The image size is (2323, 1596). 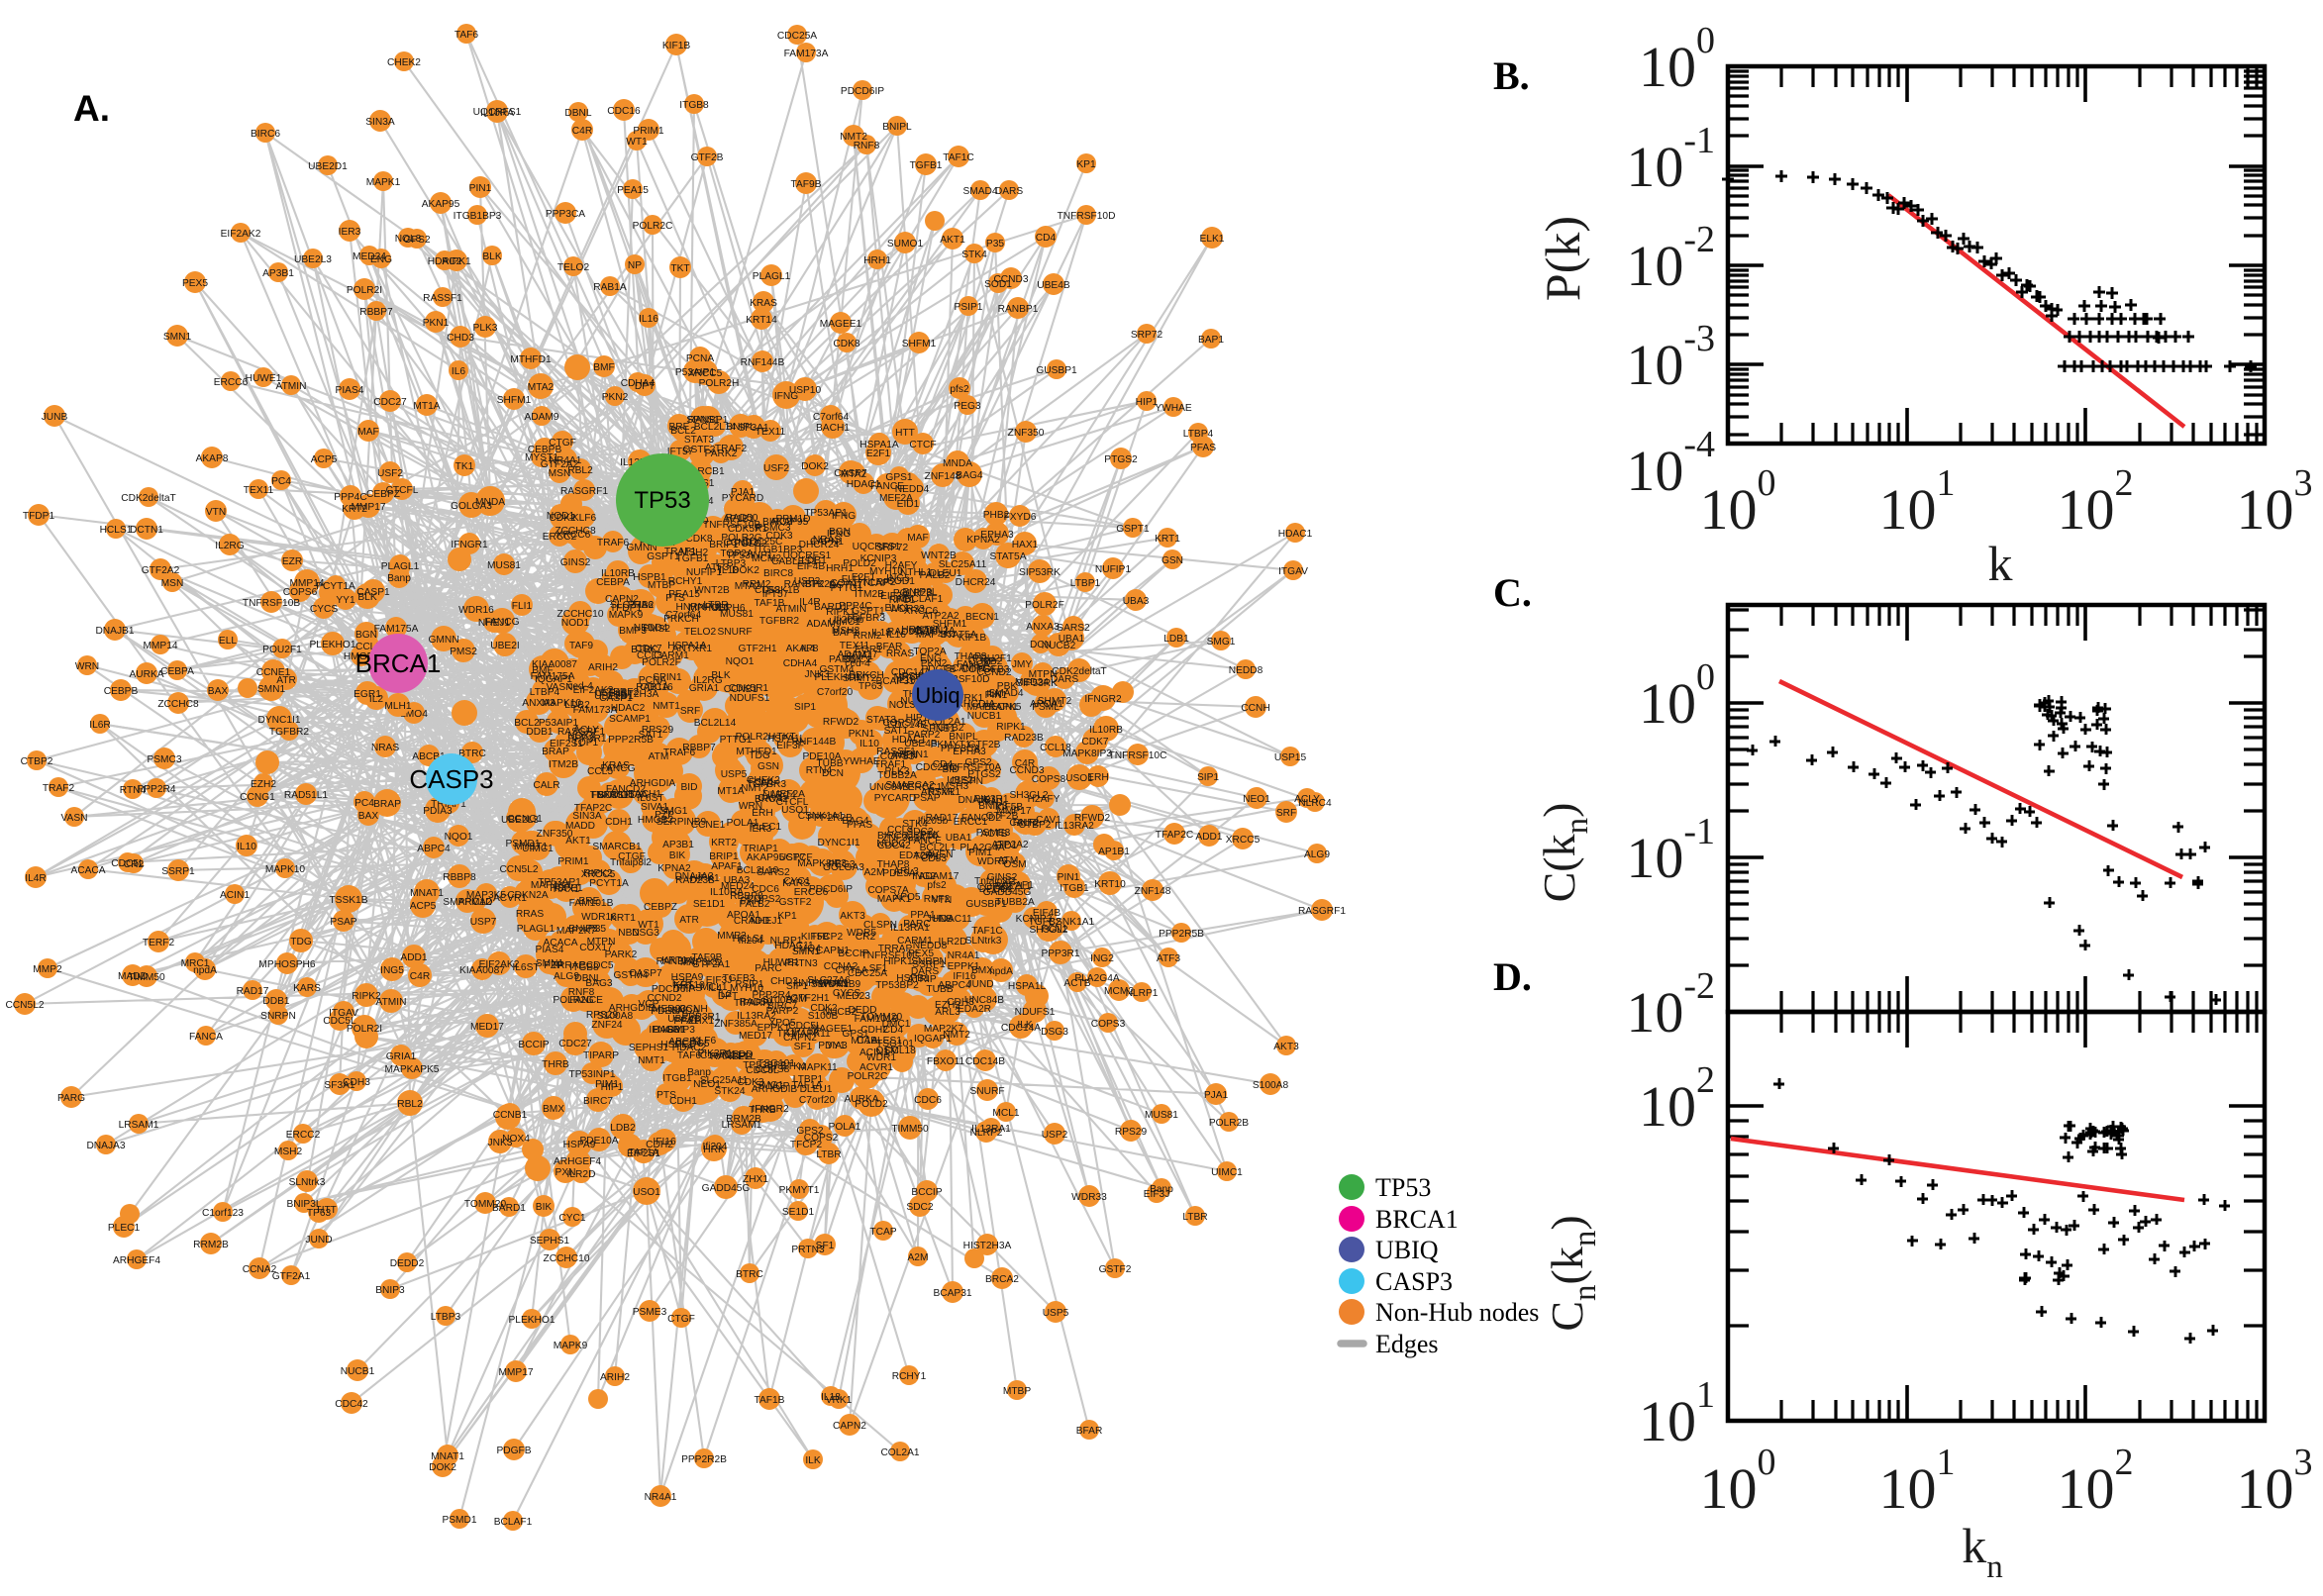 What do you see at coordinates (937, 695) in the screenshot?
I see `svg-text: Ubiq` at bounding box center [937, 695].